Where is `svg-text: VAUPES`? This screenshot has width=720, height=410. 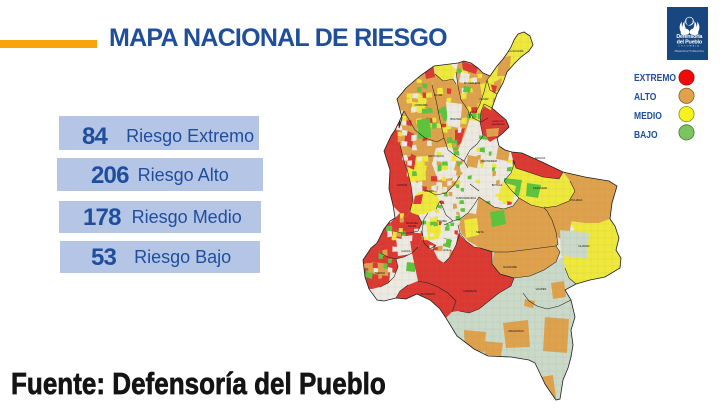
svg-text: VAUPES is located at coordinates (541, 289).